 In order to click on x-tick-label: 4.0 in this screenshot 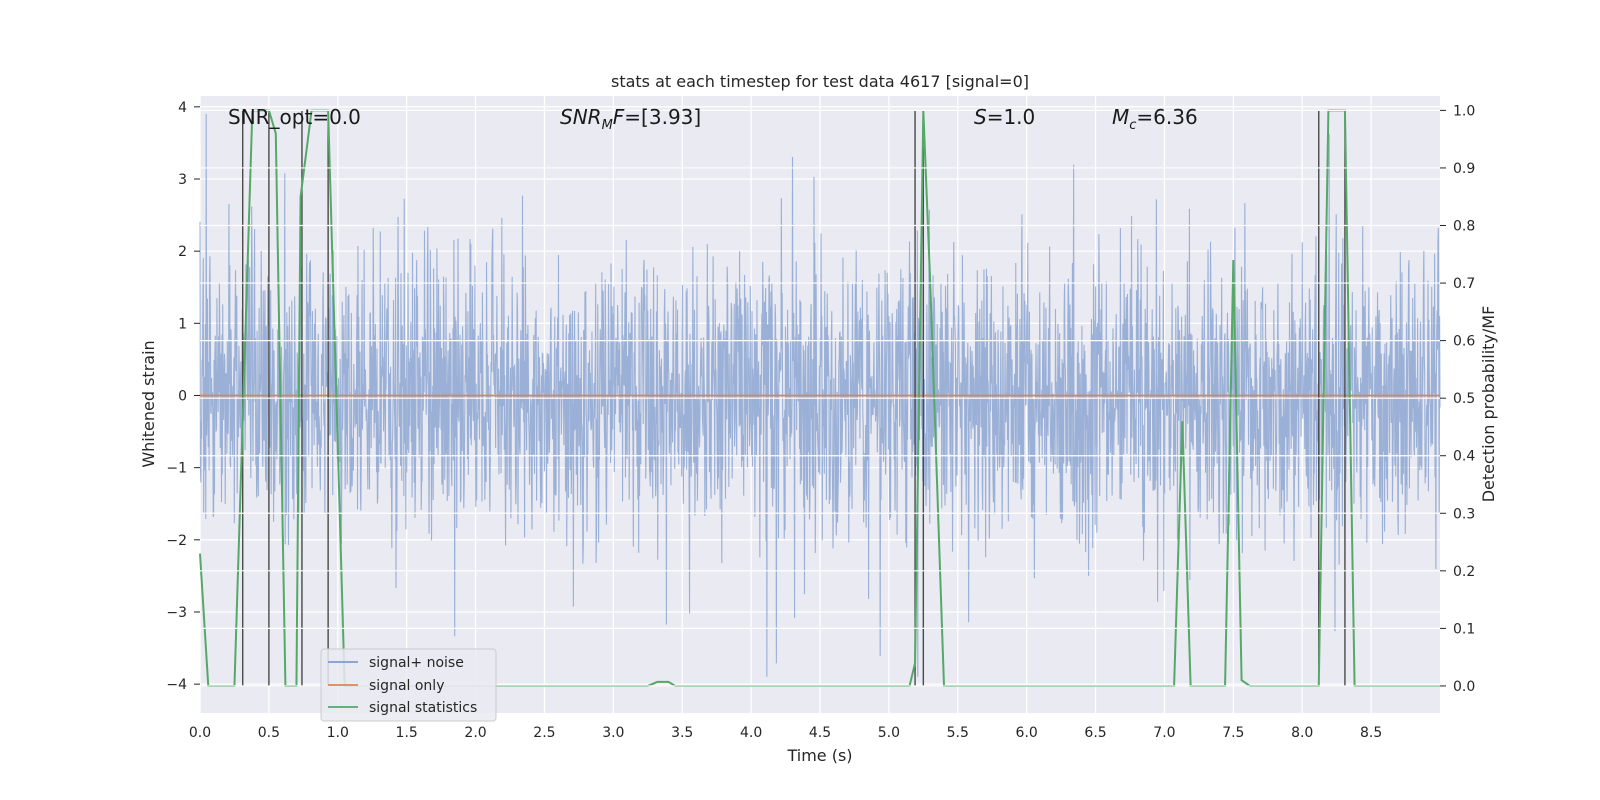, I will do `click(751, 733)`.